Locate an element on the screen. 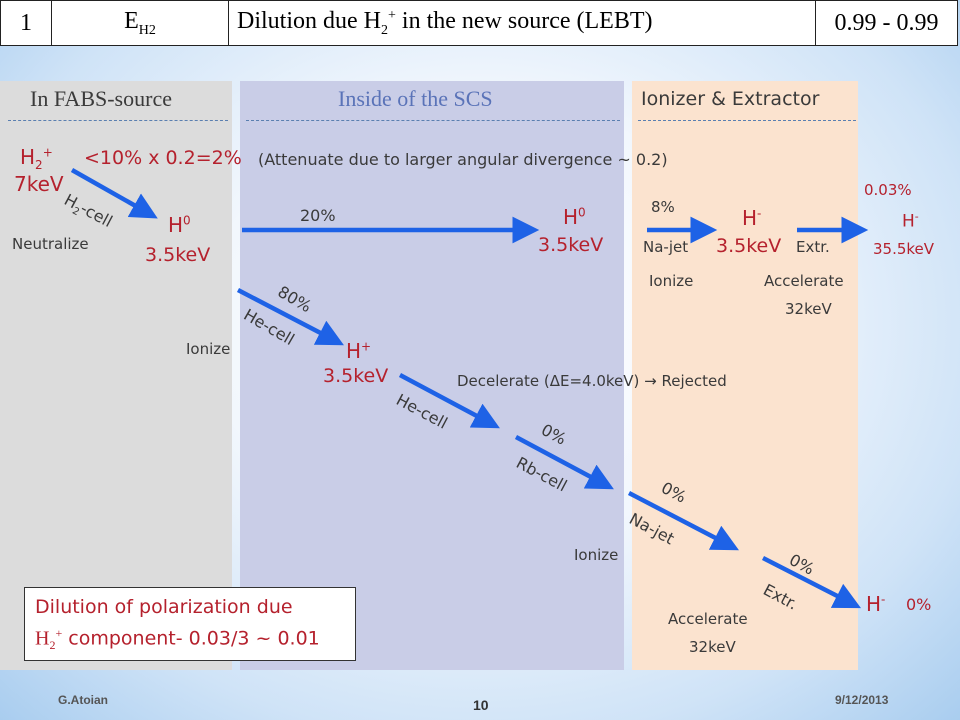  h0-first-label: H0 is located at coordinates (179, 225).